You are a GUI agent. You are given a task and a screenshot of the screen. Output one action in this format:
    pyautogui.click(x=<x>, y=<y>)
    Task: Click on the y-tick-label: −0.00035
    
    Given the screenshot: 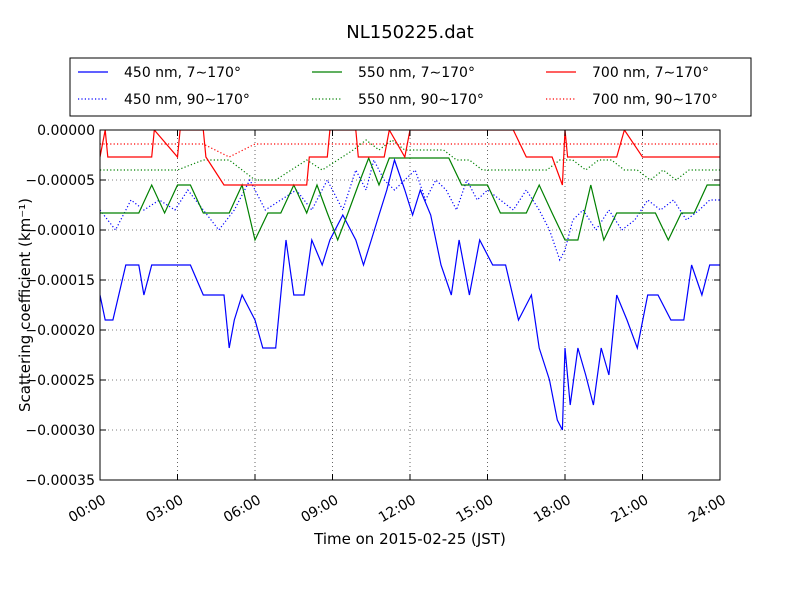 What is the action you would take?
    pyautogui.click(x=60, y=481)
    